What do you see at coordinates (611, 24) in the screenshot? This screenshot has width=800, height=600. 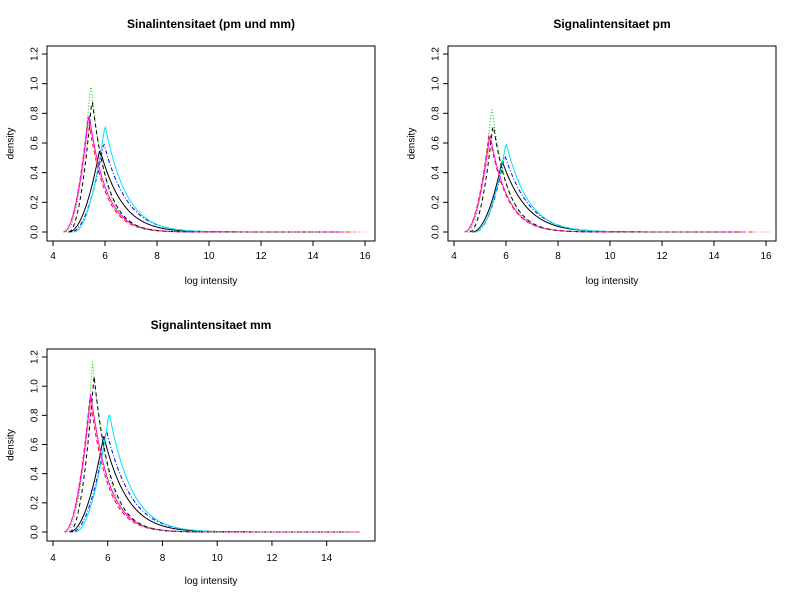 I see `chart-title: Signalintensitaet pm` at bounding box center [611, 24].